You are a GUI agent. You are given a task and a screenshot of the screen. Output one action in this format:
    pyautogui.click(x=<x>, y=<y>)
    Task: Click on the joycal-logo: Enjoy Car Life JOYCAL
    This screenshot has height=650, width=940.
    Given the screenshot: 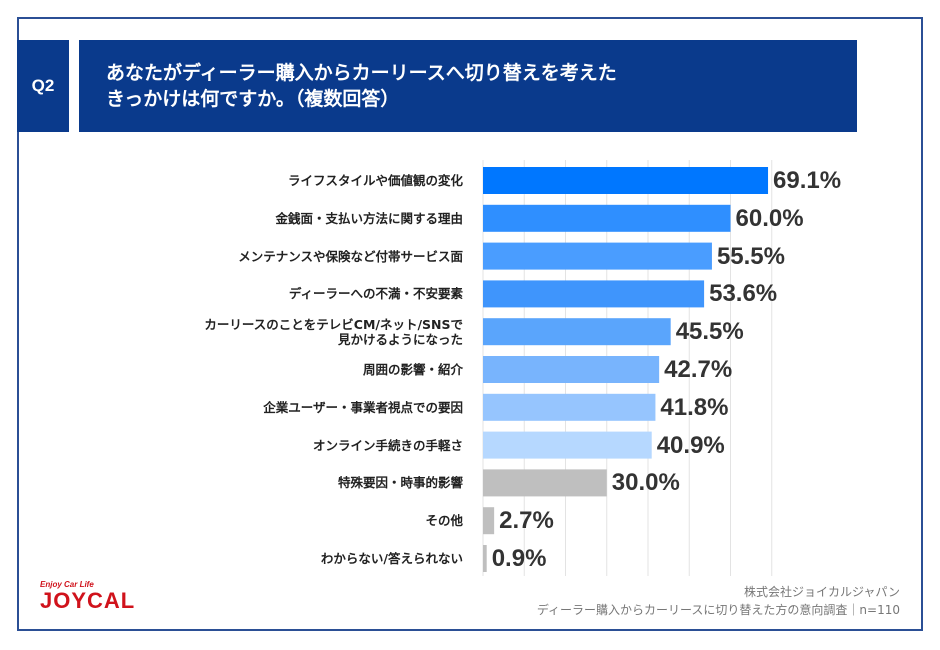 What is the action you would take?
    pyautogui.click(x=97, y=600)
    